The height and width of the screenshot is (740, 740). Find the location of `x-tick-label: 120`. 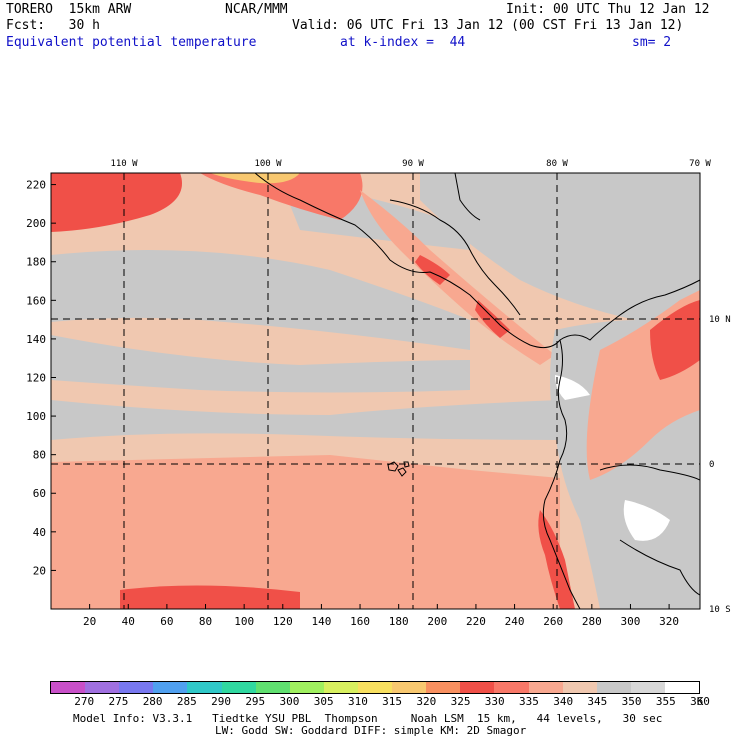

x-tick-label: 120 is located at coordinates (283, 621).